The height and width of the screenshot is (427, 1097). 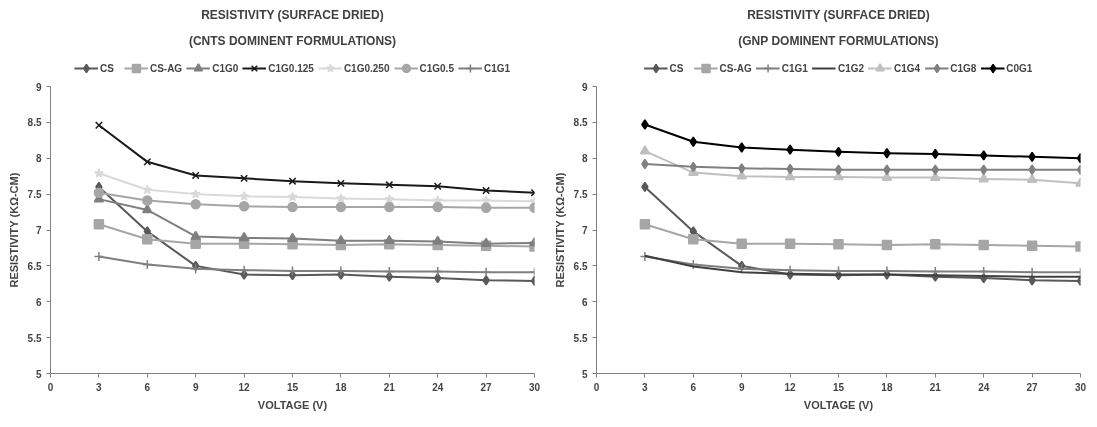 I want to click on legend-label: C1G4, so click(x=907, y=68).